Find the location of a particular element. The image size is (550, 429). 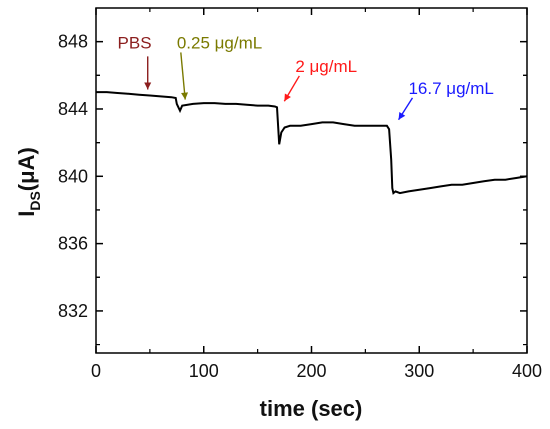

y-axis-title-main: I is located at coordinates (26, 214).